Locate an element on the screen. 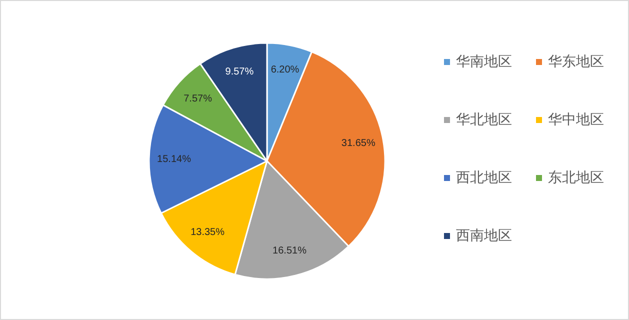  legend-label: 华南地区 is located at coordinates (484, 62).